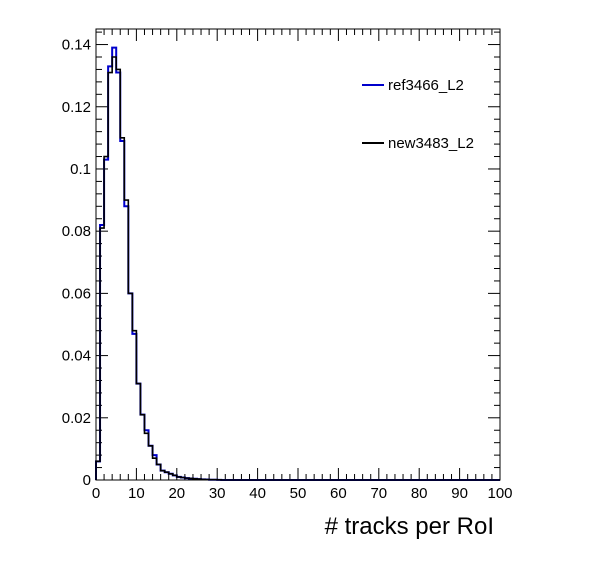 The height and width of the screenshot is (572, 596). I want to click on x-tick-label: 60, so click(338, 493).